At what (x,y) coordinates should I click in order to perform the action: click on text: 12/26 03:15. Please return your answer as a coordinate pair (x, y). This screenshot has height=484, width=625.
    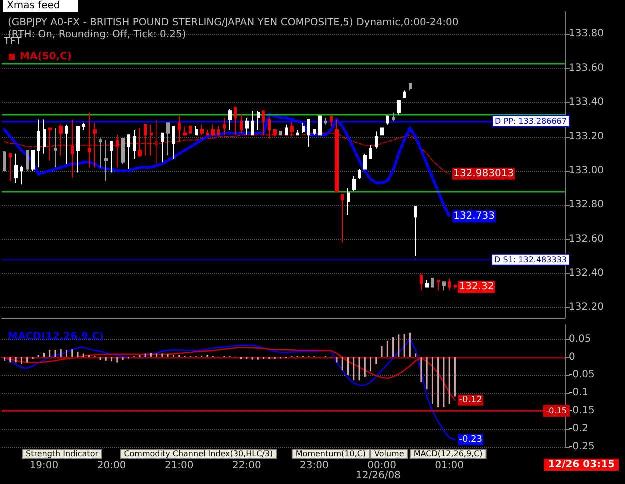
    Looking at the image, I should click on (582, 465).